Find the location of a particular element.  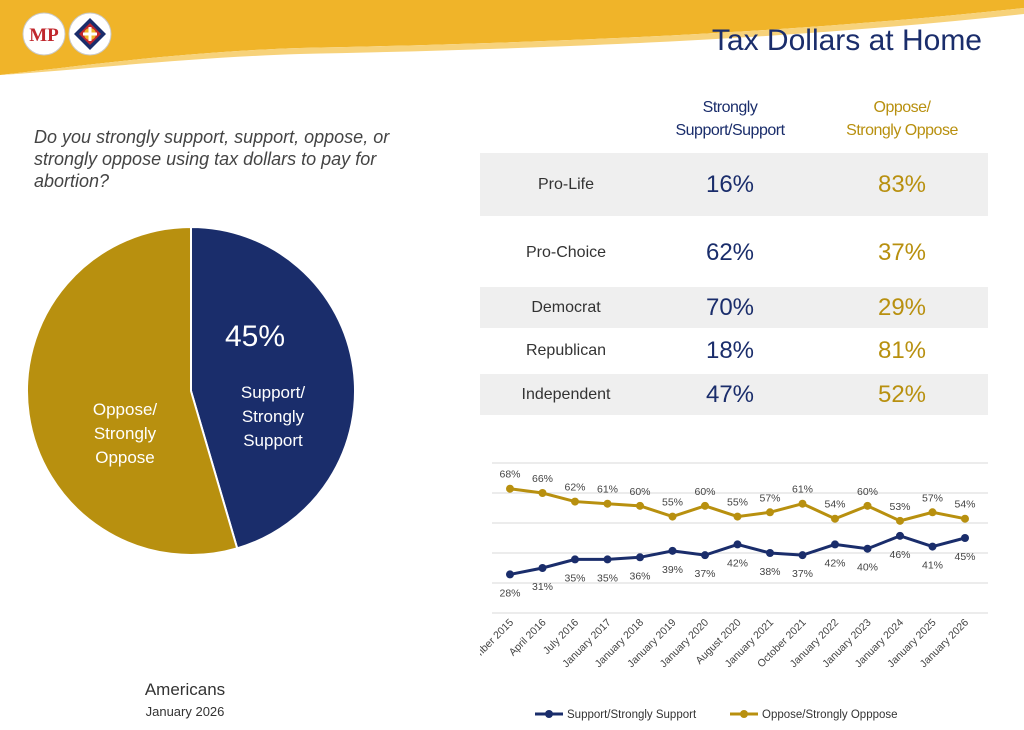

legend-oppose: Oppose/Strongly Opppose is located at coordinates (814, 715).